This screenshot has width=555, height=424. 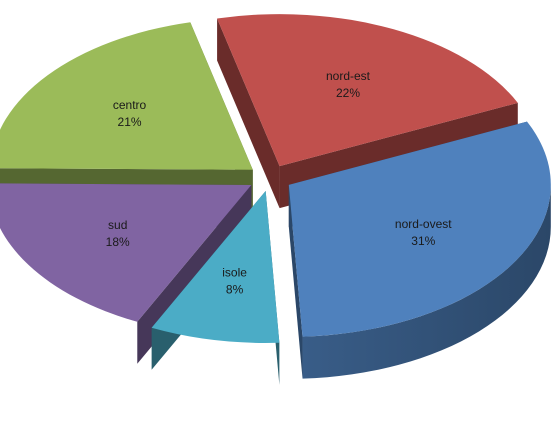 I want to click on slice-side-nord-est, so click(x=248, y=113).